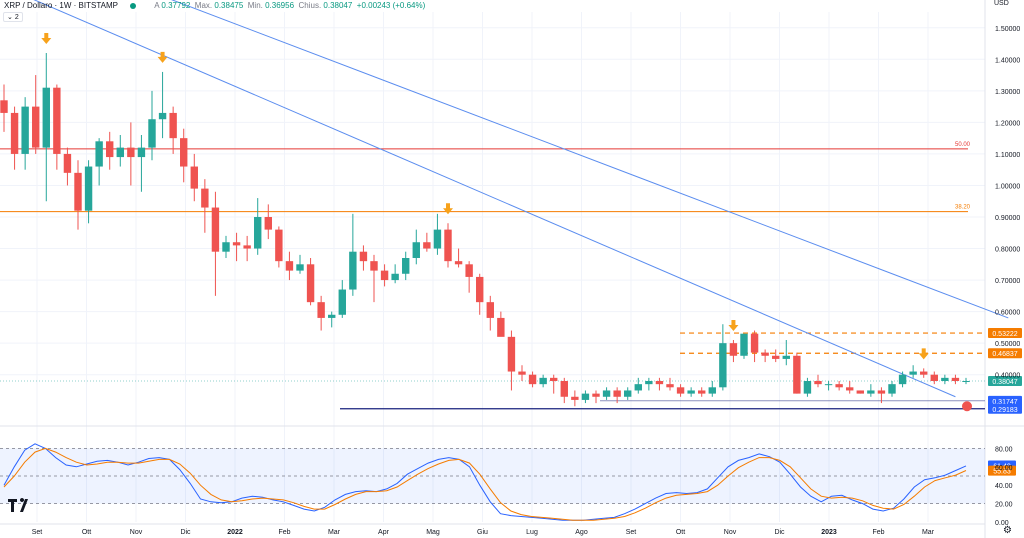 The height and width of the screenshot is (538, 1024). I want to click on time-axis-tick: 2023, so click(829, 532).